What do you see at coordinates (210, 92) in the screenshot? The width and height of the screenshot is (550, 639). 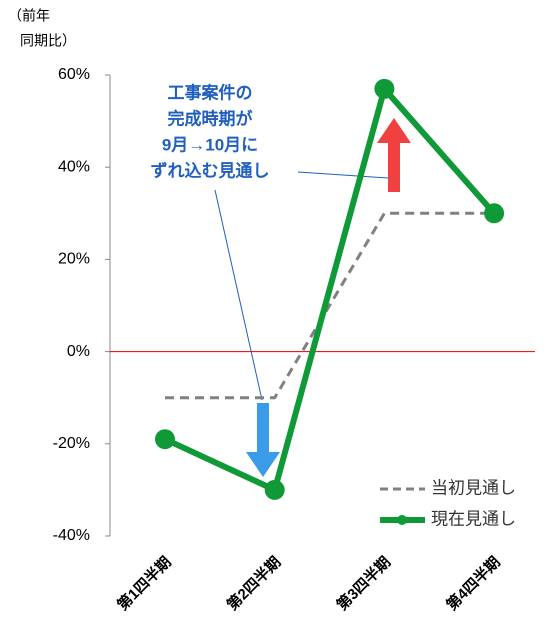 I see `annotation: 工事案件の` at bounding box center [210, 92].